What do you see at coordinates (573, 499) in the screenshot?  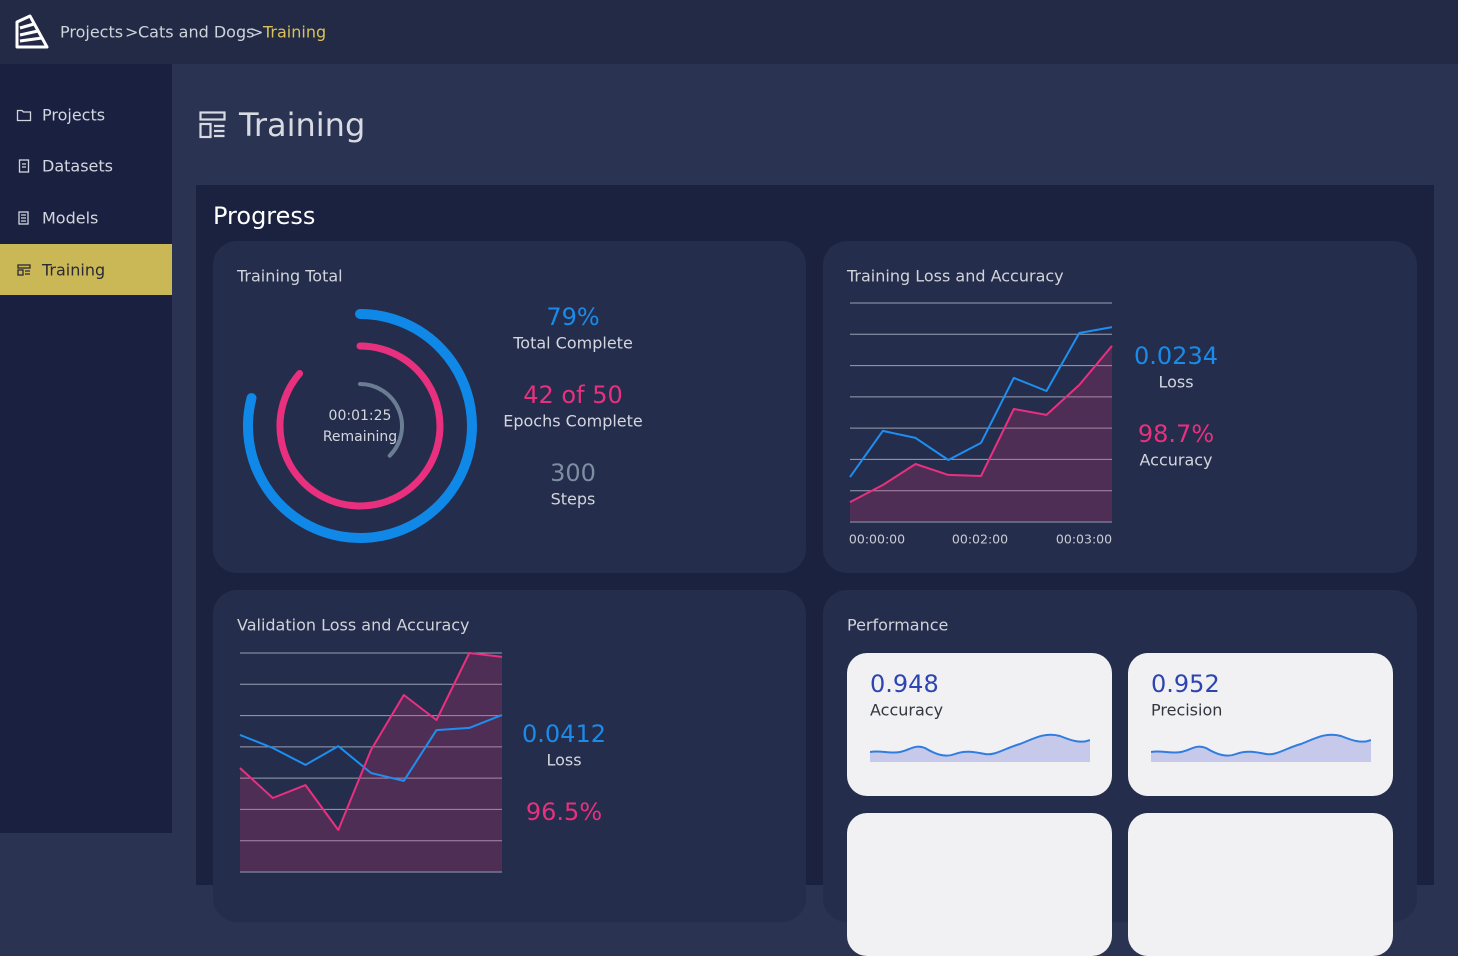 I see `stat-label: Steps` at bounding box center [573, 499].